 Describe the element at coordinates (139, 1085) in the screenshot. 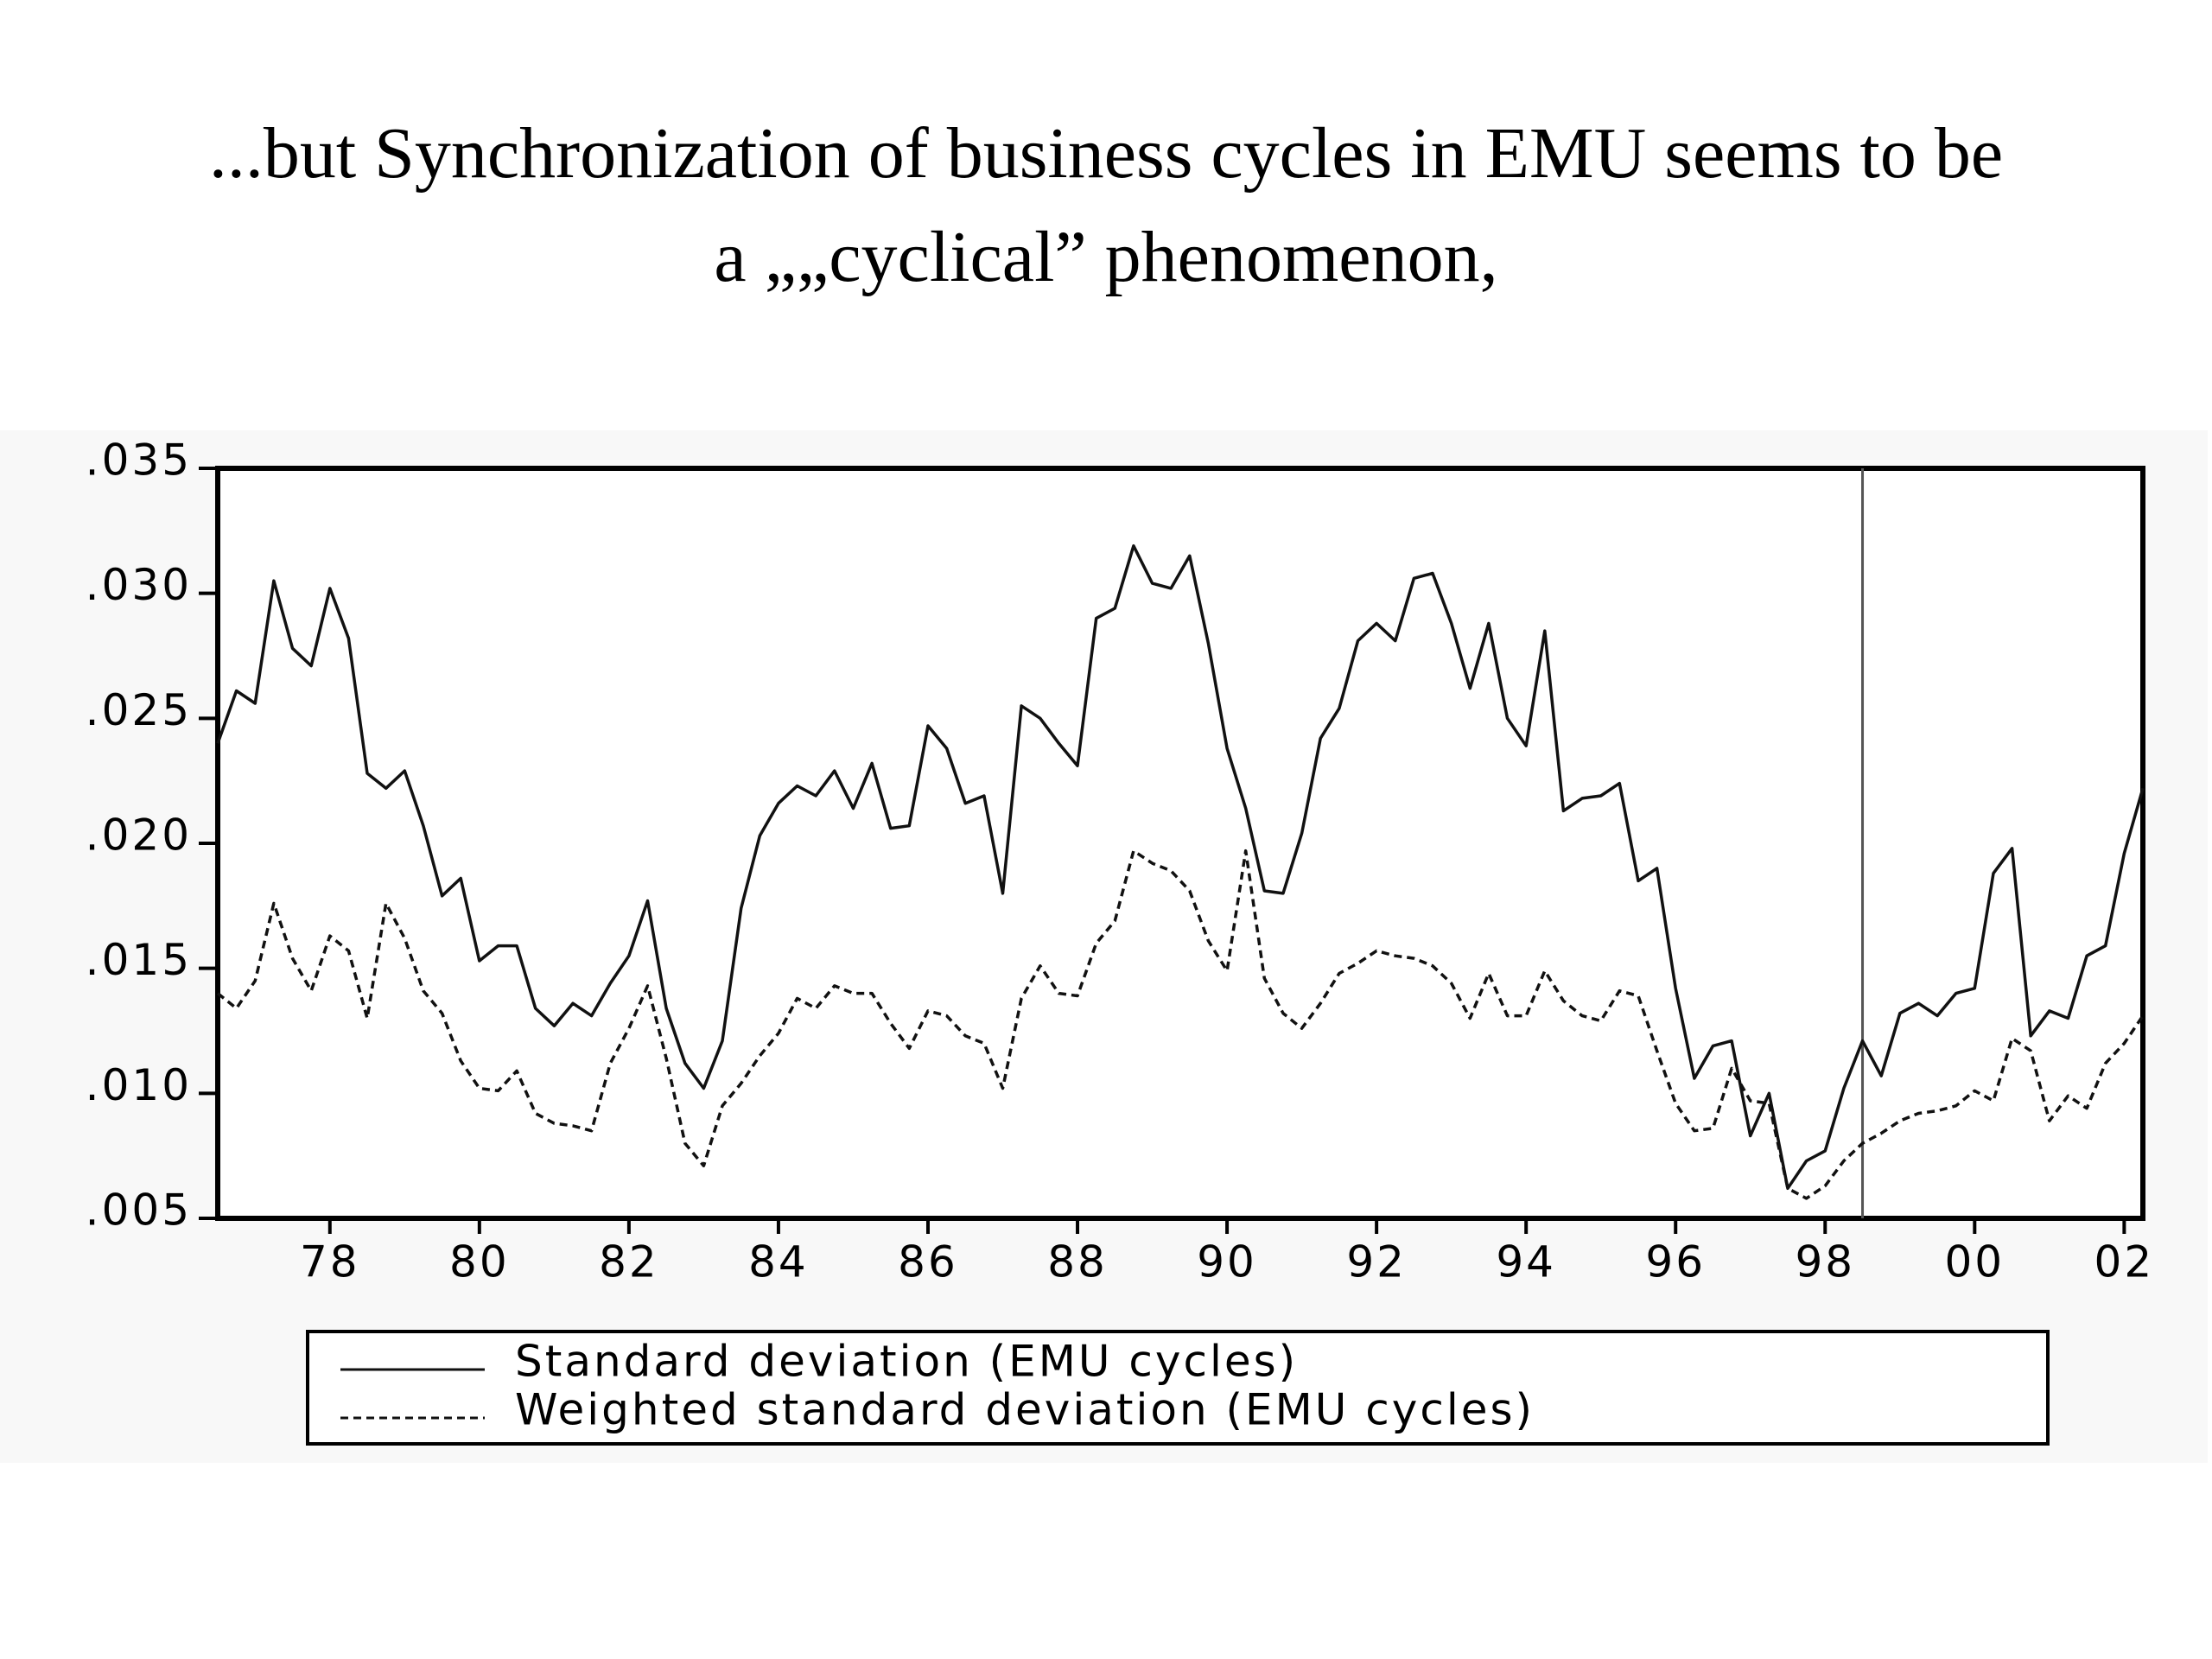

I see `y-tick-label: .010` at that location.